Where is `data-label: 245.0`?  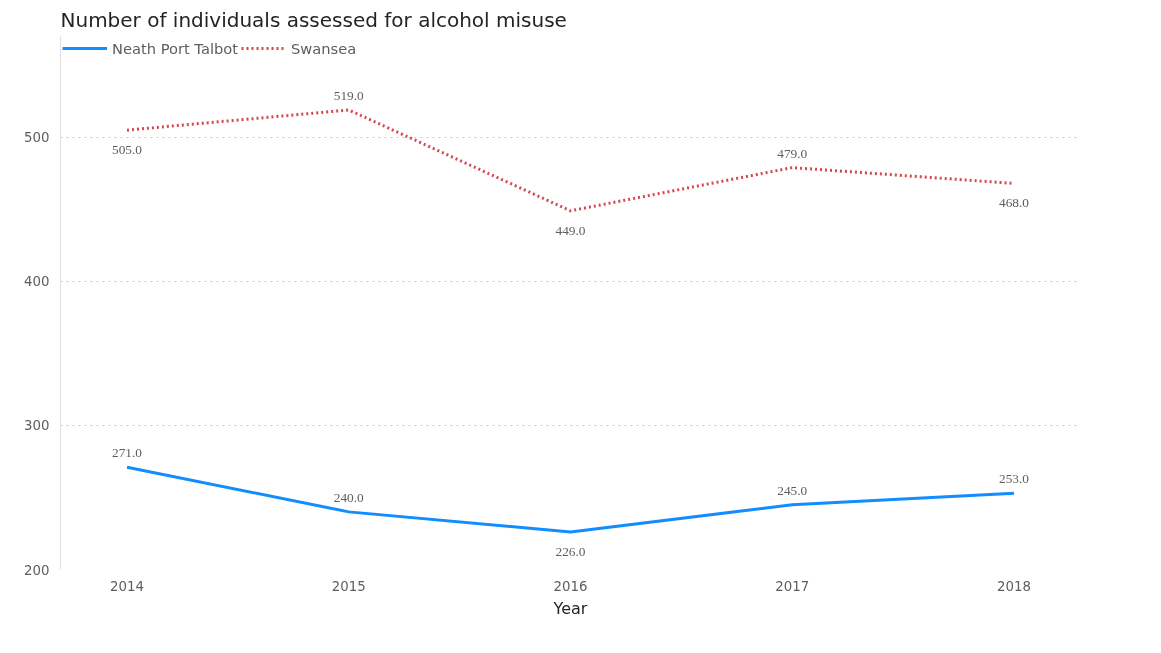
data-label: 245.0 is located at coordinates (792, 490).